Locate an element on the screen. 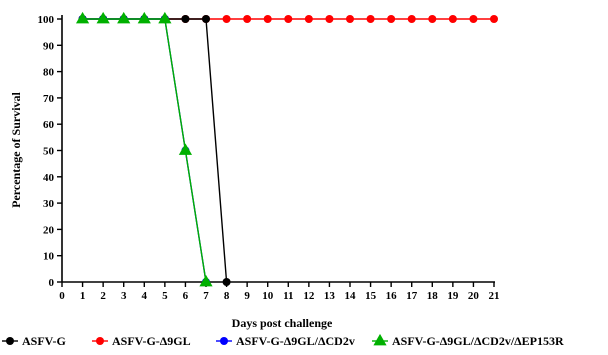 Image resolution: width=608 pixels, height=355 pixels. x-tick-label: 0 is located at coordinates (62, 296).